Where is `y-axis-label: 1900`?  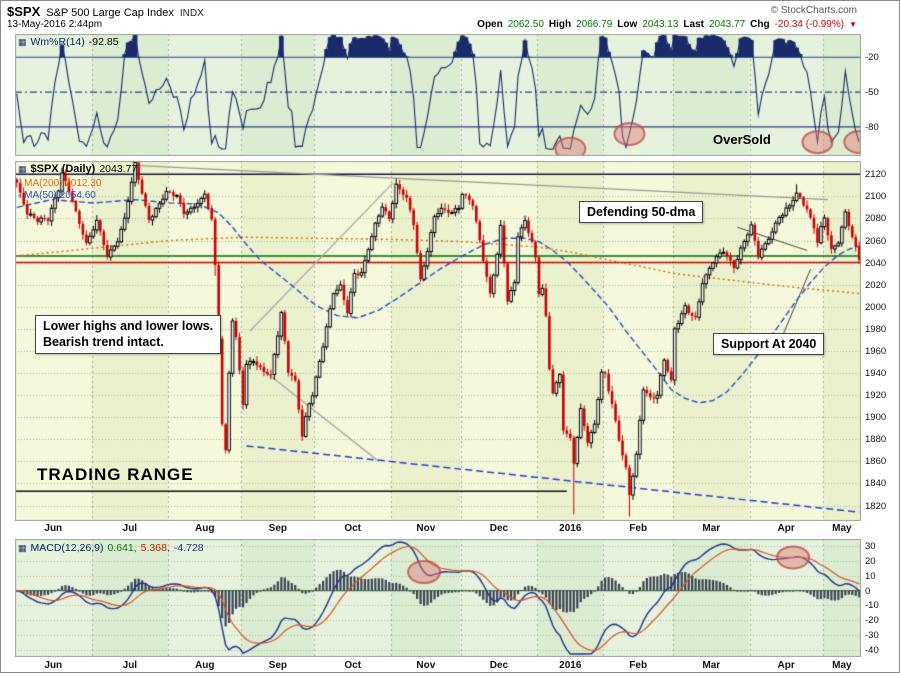 y-axis-label: 1900 is located at coordinates (876, 418).